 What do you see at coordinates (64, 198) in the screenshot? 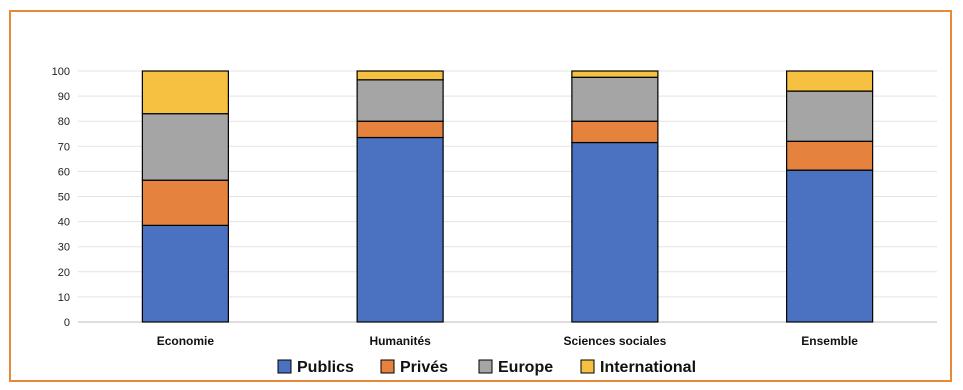
I see `y-tick-label: 50` at bounding box center [64, 198].